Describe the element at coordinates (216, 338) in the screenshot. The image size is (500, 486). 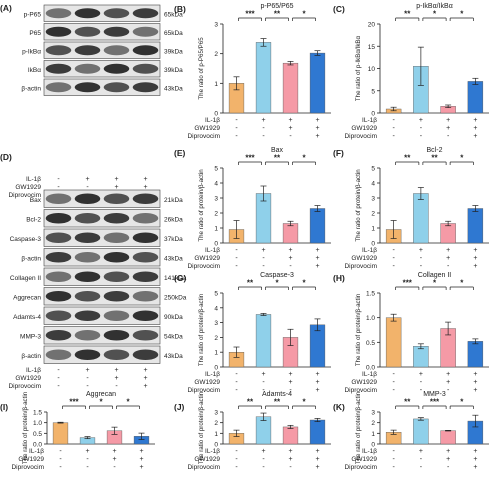
I see `y-tick-label: 2` at that location.